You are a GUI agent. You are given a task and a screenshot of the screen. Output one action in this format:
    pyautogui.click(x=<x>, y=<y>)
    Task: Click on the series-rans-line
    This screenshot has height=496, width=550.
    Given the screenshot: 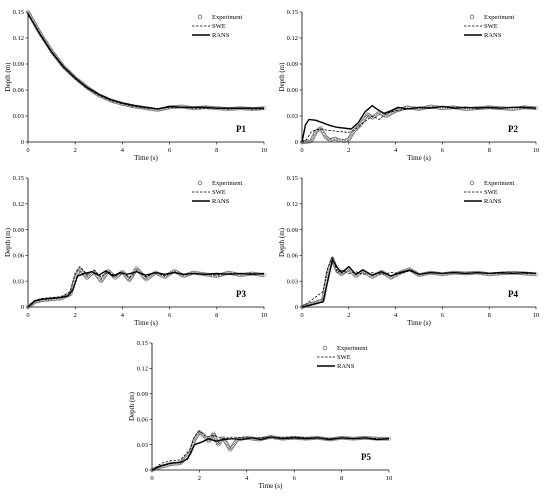 What is the action you would take?
    pyautogui.click(x=419, y=123)
    